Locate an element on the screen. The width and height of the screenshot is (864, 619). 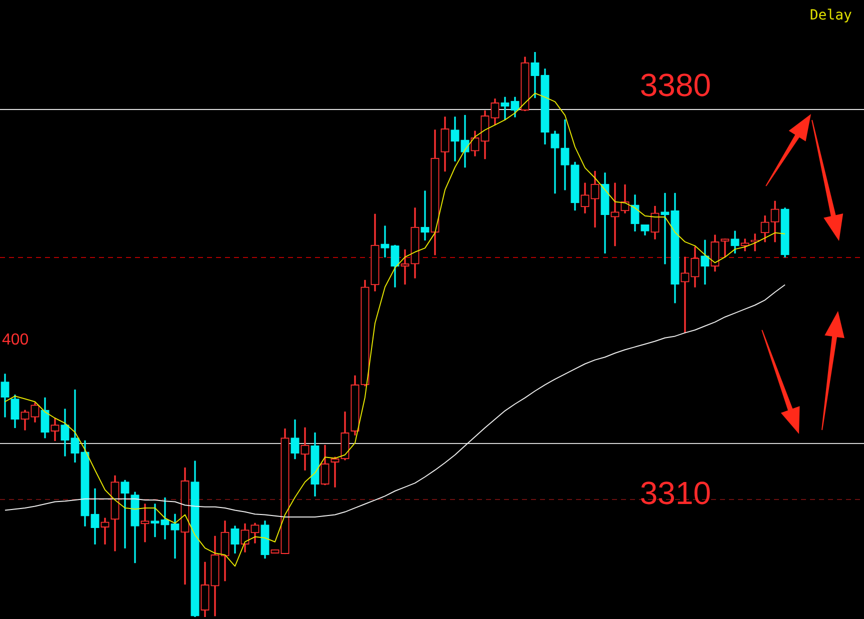
text: Delay is located at coordinates (831, 16).